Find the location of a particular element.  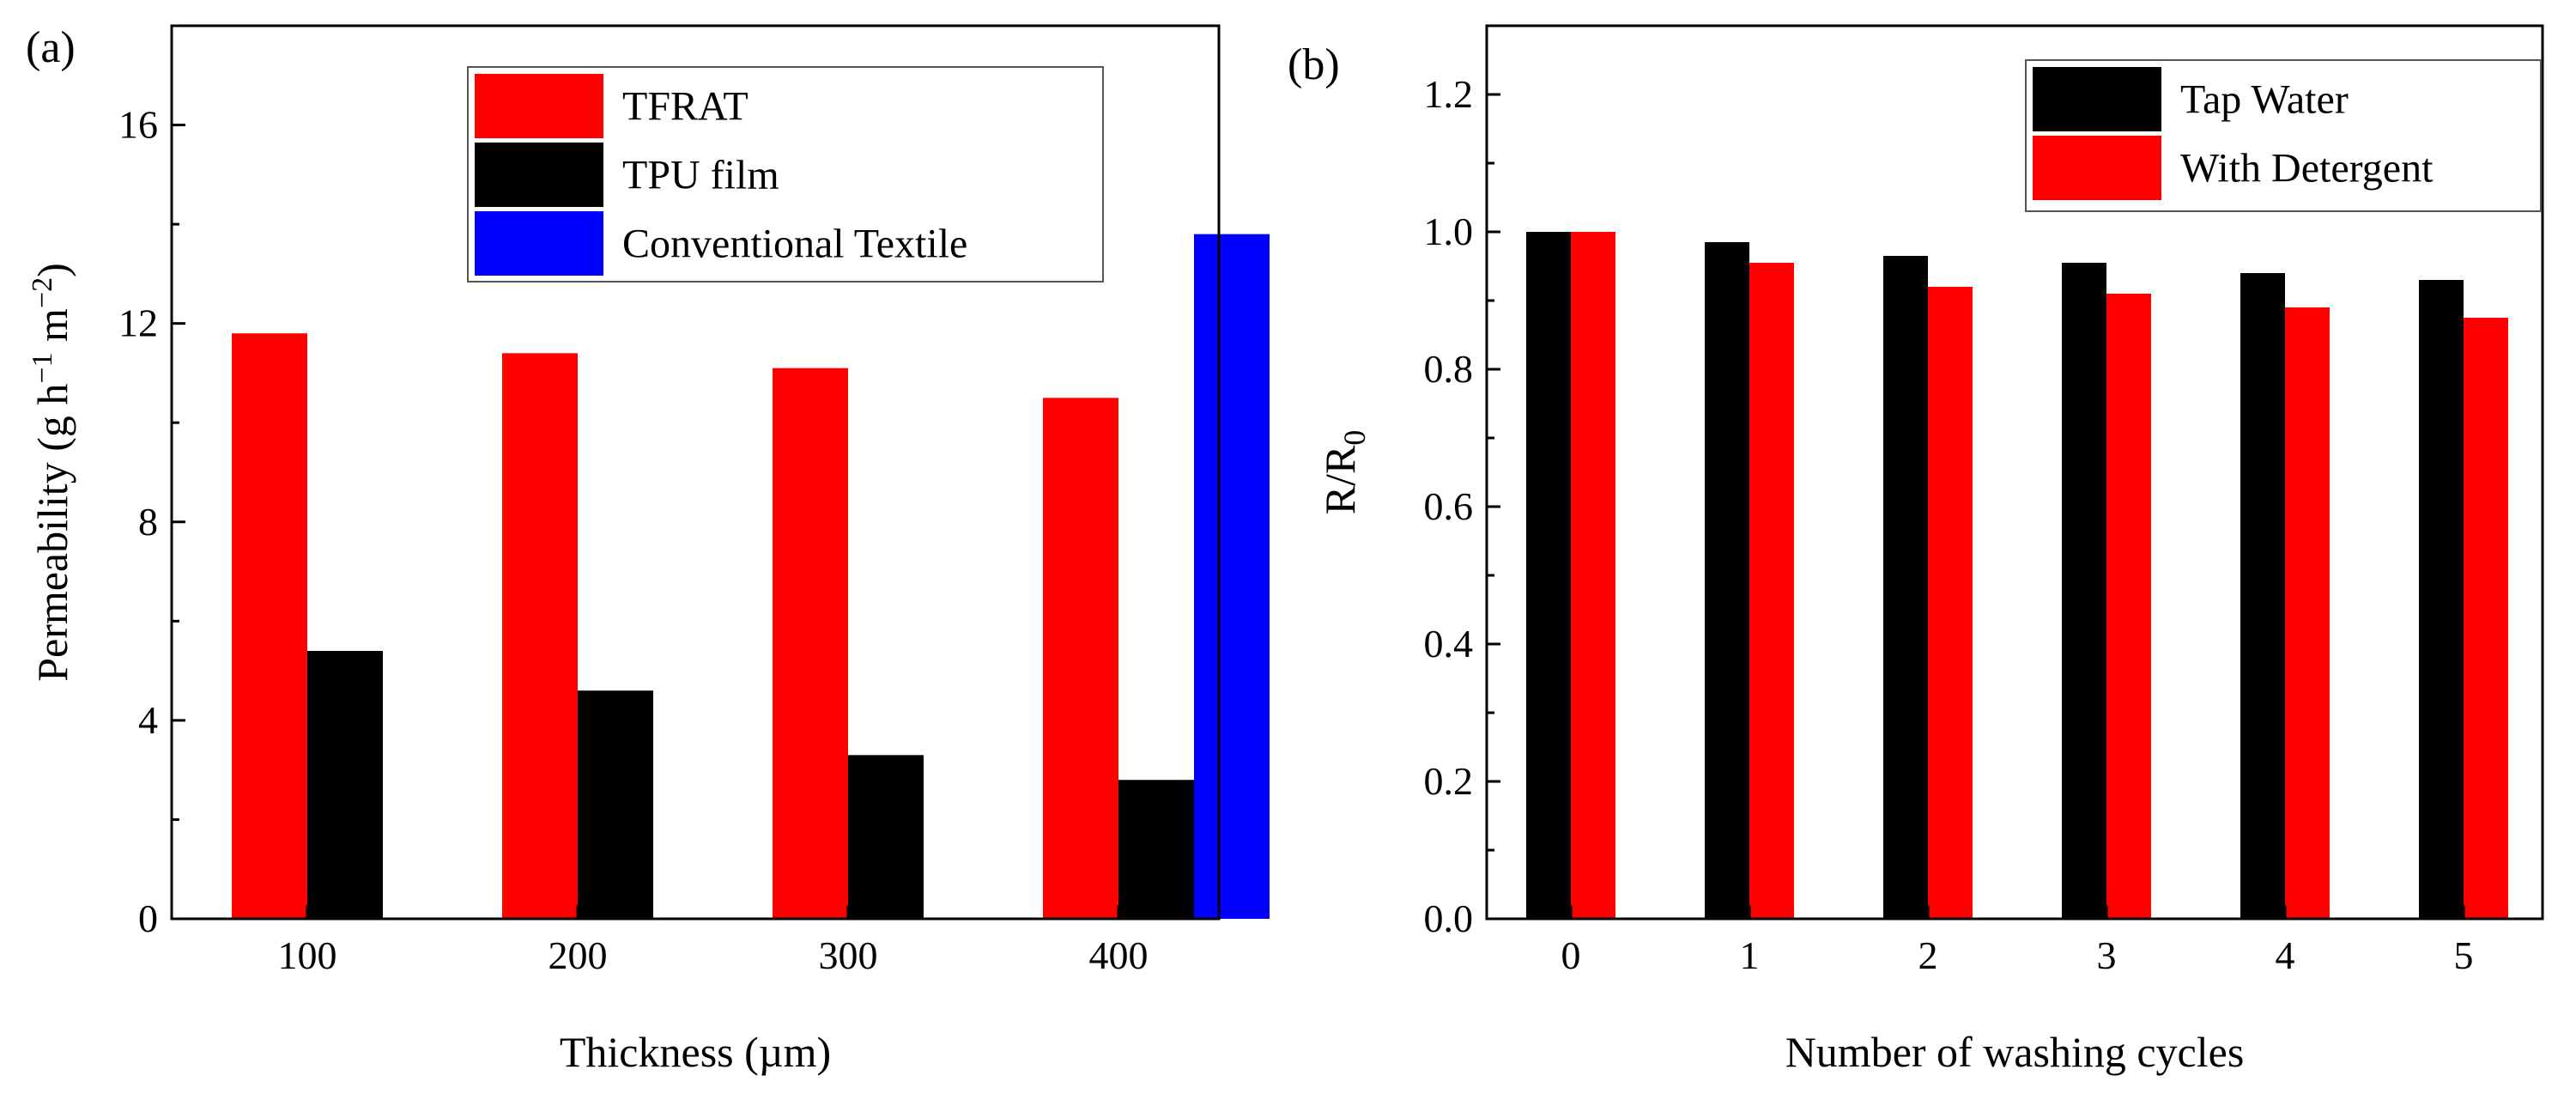

panel-a-legend-label: TPU film is located at coordinates (700, 175).